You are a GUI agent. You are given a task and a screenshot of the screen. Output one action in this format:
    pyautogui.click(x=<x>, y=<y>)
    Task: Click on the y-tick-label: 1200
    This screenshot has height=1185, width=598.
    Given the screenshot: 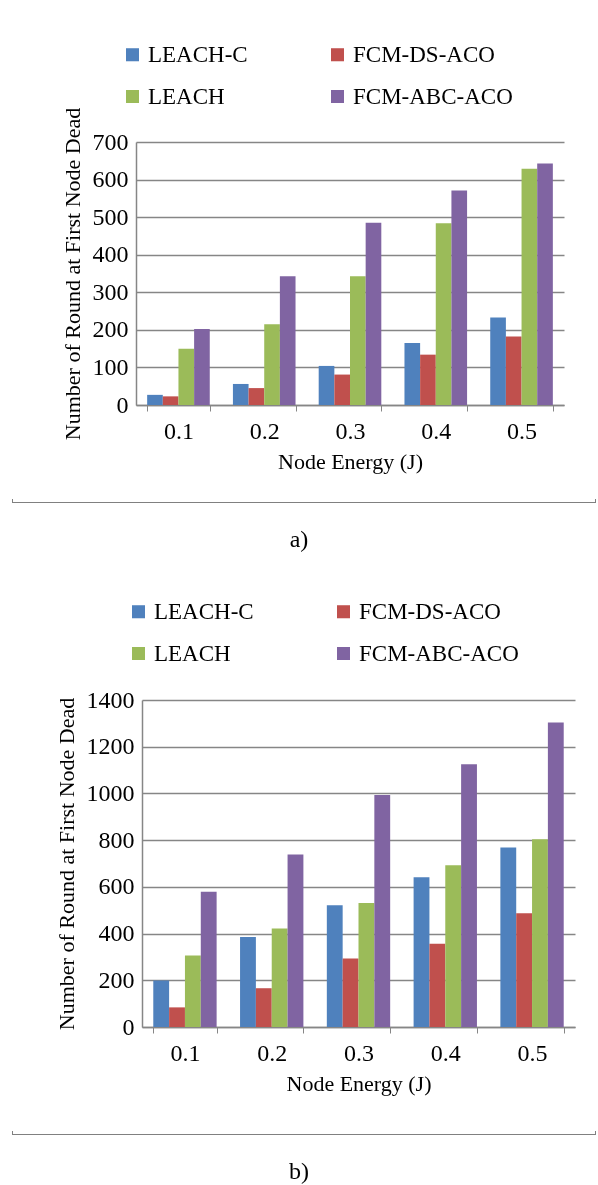 What is the action you would take?
    pyautogui.click(x=110, y=746)
    